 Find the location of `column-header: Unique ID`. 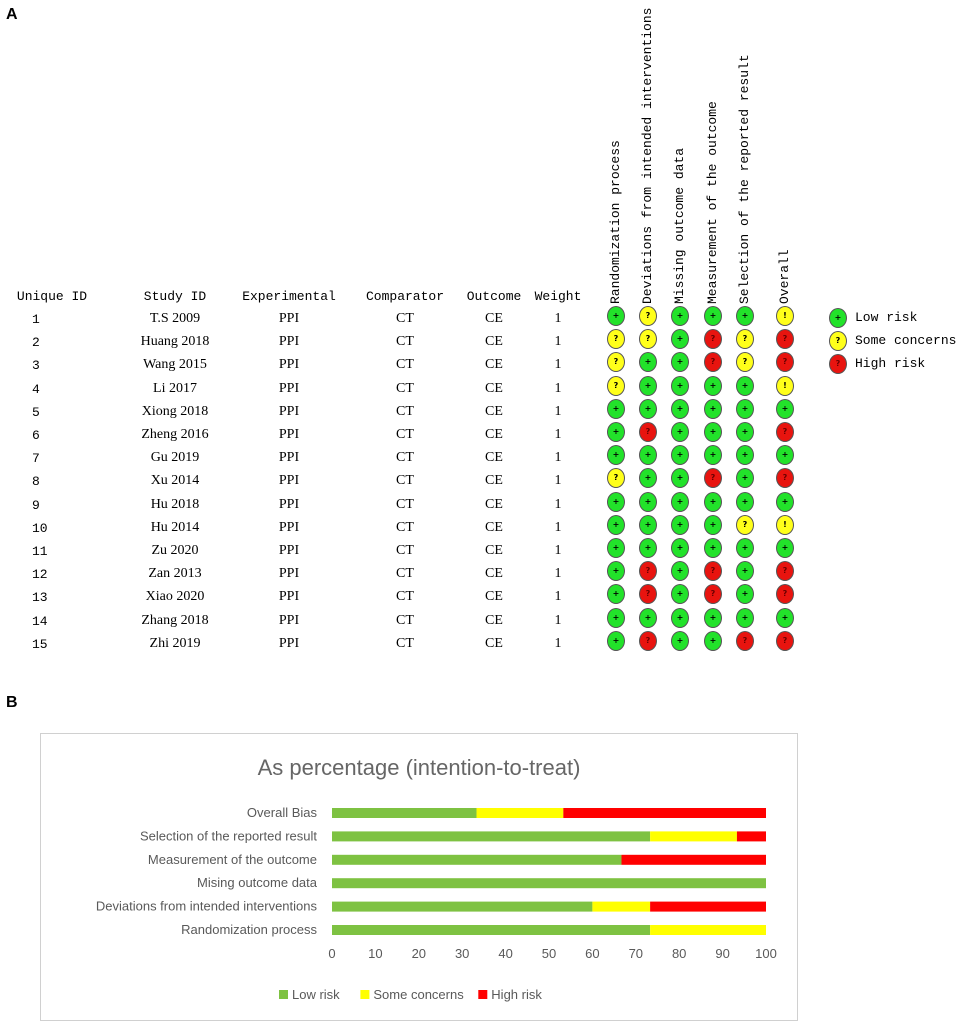

column-header: Unique ID is located at coordinates (52, 296).